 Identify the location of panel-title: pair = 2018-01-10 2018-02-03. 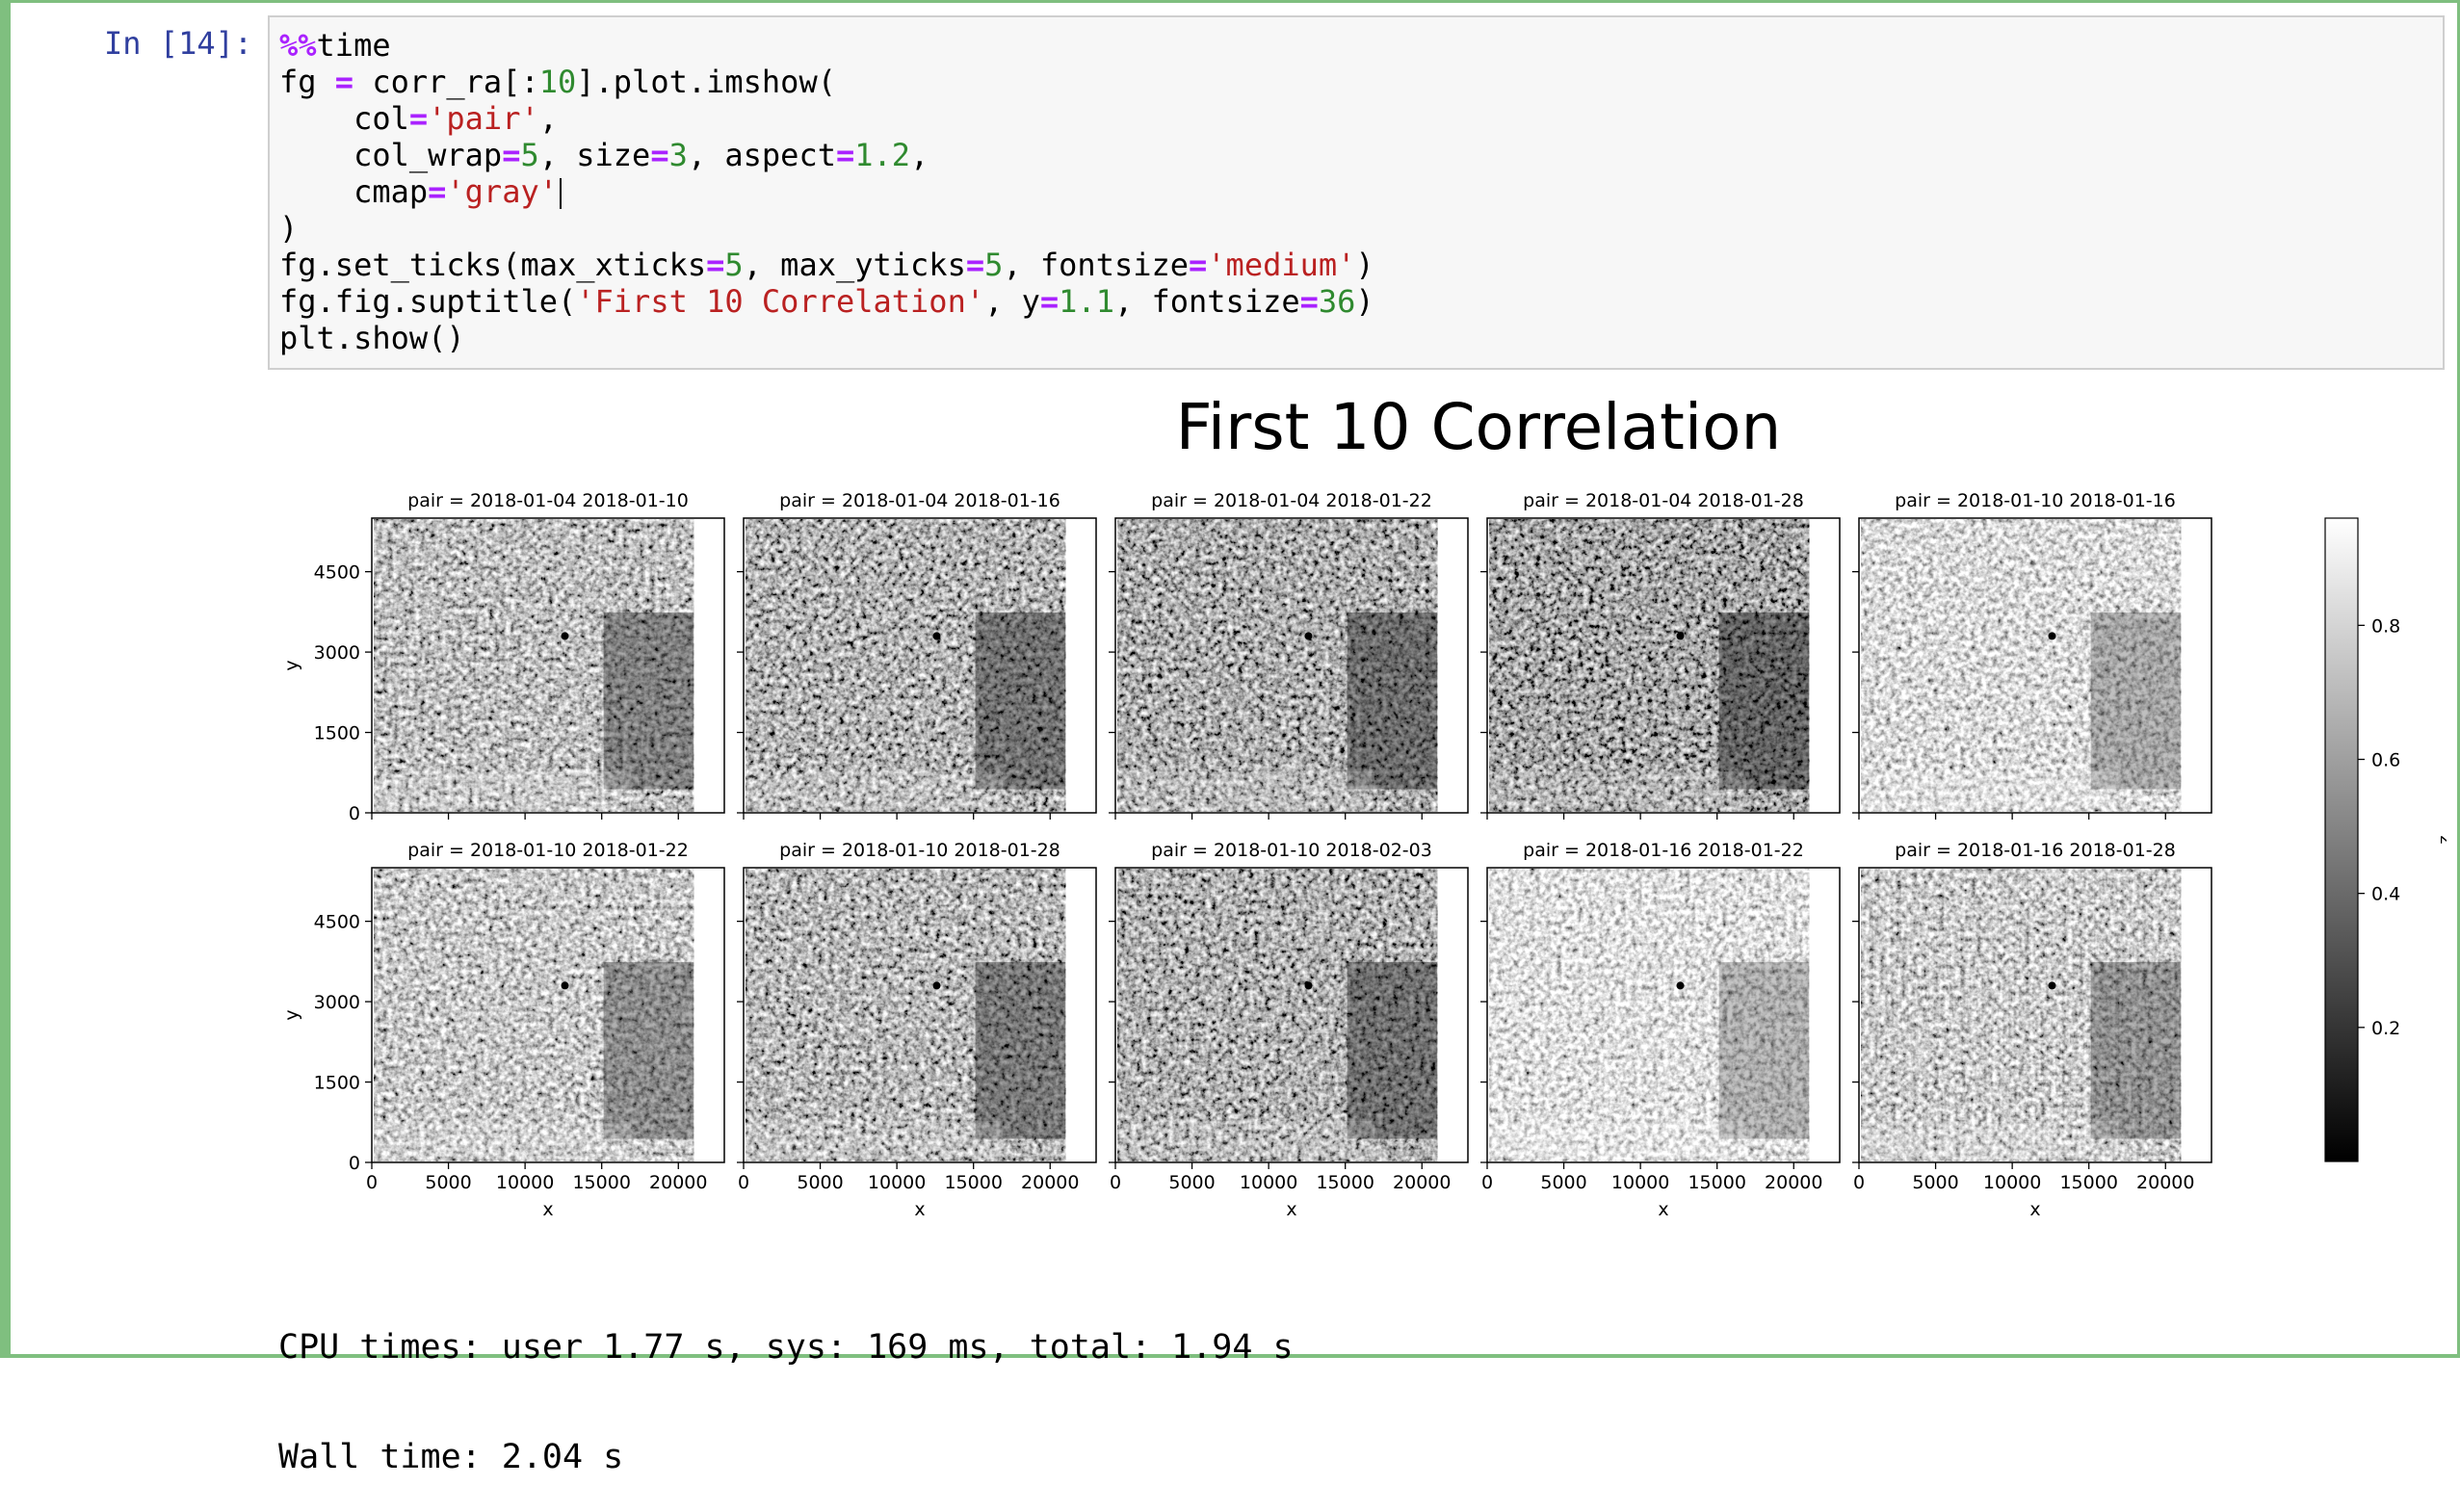
(1291, 850).